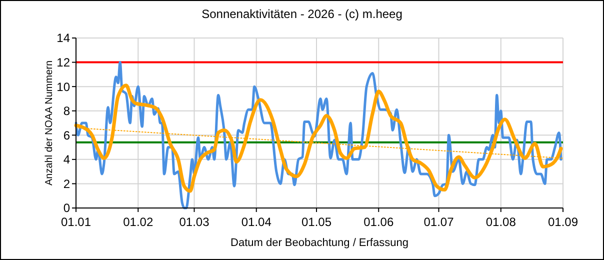 The image size is (604, 260). I want to click on x-tick-label: 01.04, so click(256, 222).